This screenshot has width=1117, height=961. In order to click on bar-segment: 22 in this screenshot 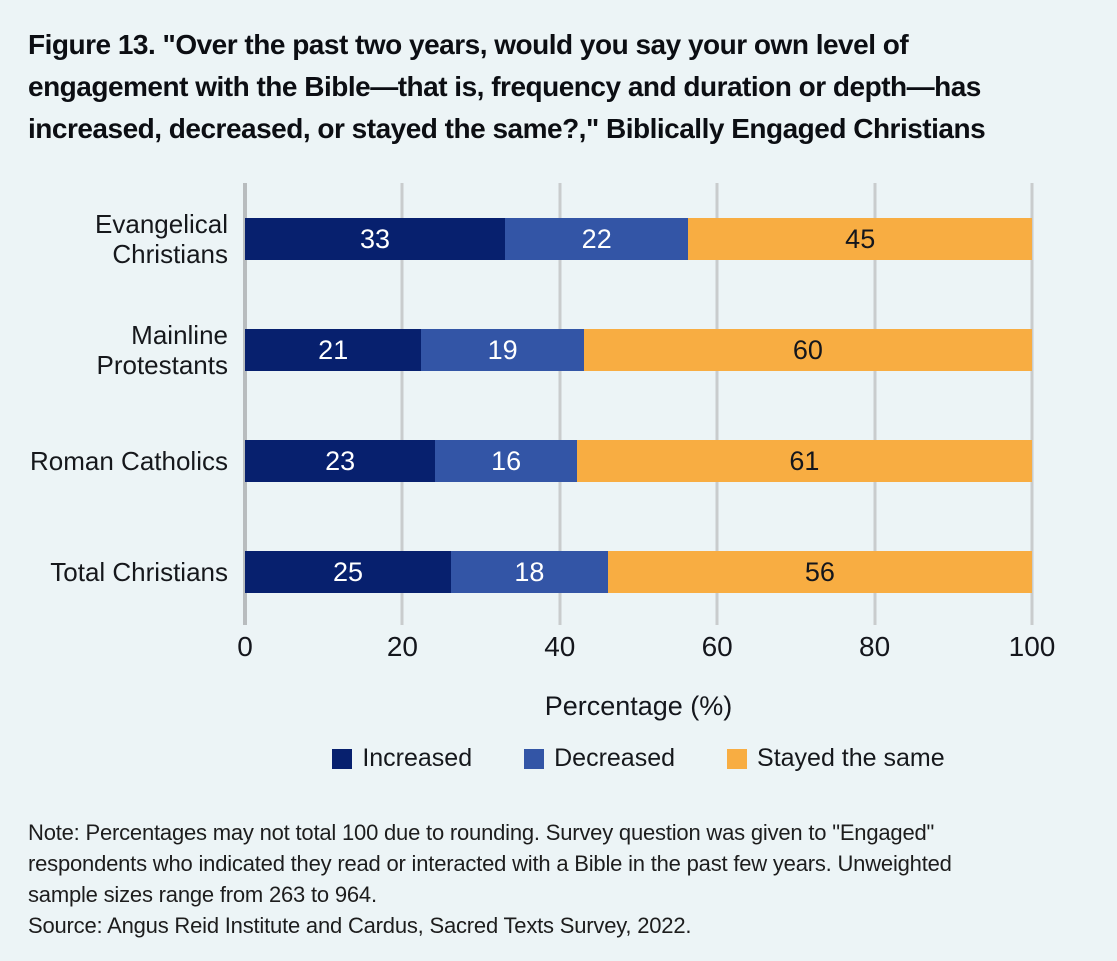, I will do `click(597, 239)`.